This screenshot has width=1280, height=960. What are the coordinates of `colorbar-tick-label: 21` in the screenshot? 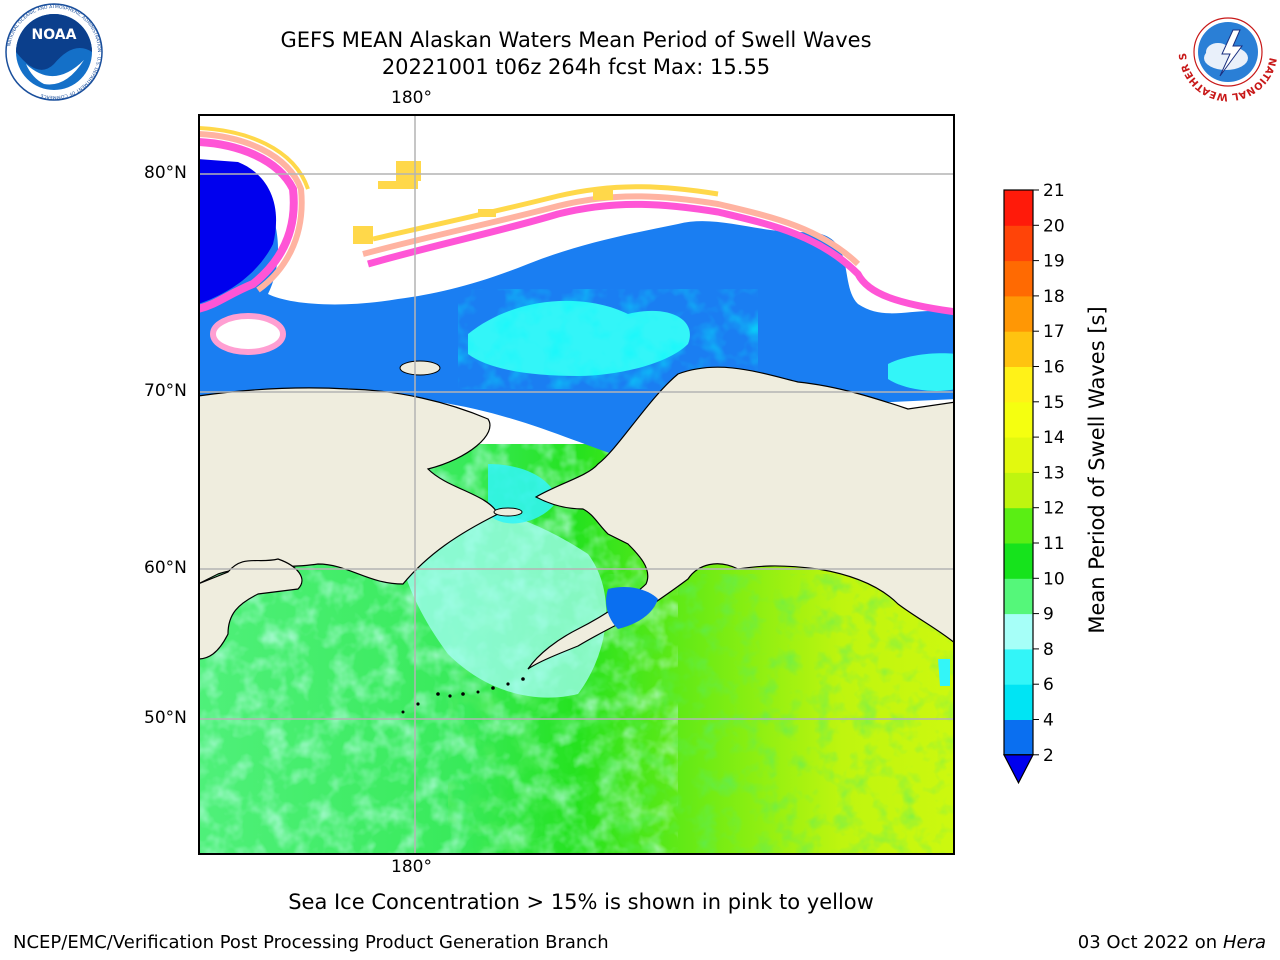 It's located at (1054, 191).